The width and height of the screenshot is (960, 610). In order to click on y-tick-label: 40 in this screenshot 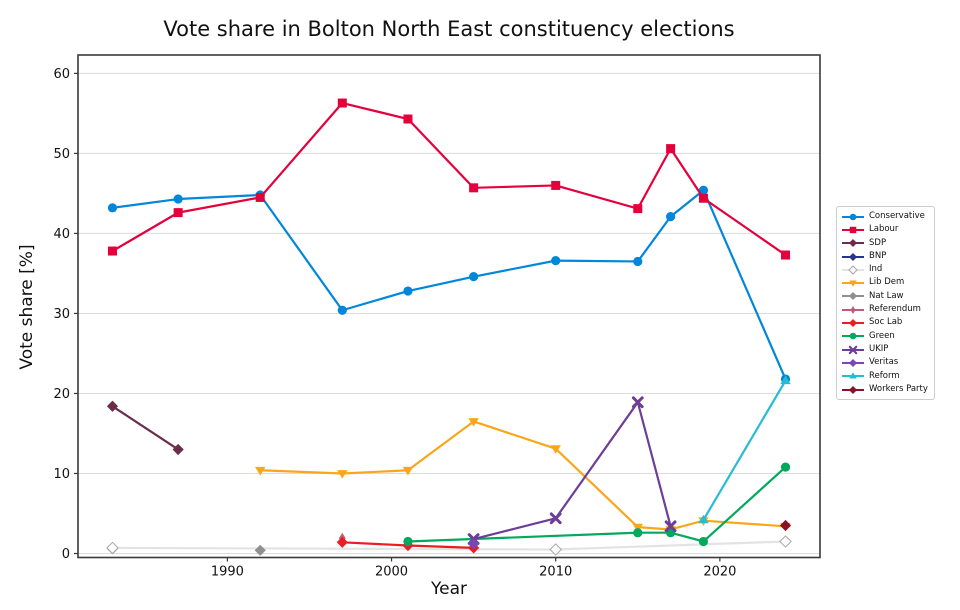, I will do `click(61, 234)`.